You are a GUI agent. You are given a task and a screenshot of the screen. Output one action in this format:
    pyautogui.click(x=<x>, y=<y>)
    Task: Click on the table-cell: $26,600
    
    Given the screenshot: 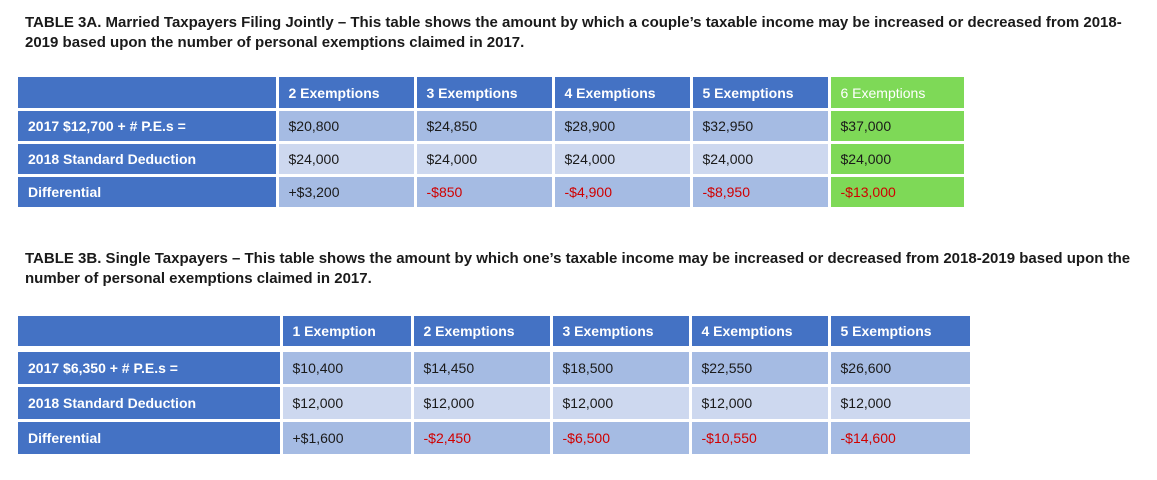 What is the action you would take?
    pyautogui.click(x=901, y=369)
    